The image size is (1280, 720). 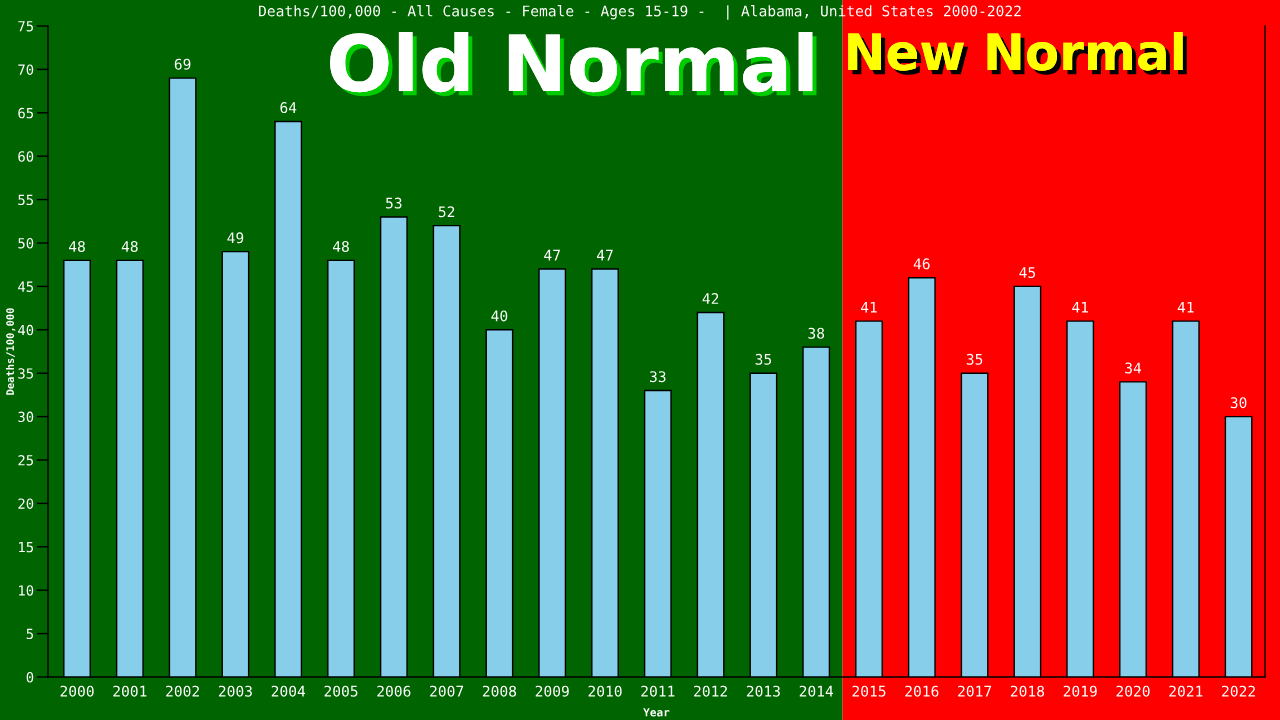 What do you see at coordinates (10, 351) in the screenshot?
I see `y-axis-title: Deaths/100,000` at bounding box center [10, 351].